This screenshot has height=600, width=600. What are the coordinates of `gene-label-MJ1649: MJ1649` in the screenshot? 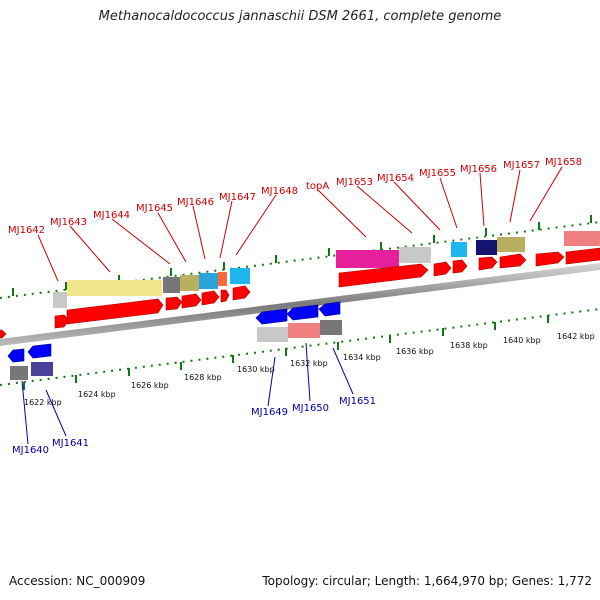 It's located at (269, 412).